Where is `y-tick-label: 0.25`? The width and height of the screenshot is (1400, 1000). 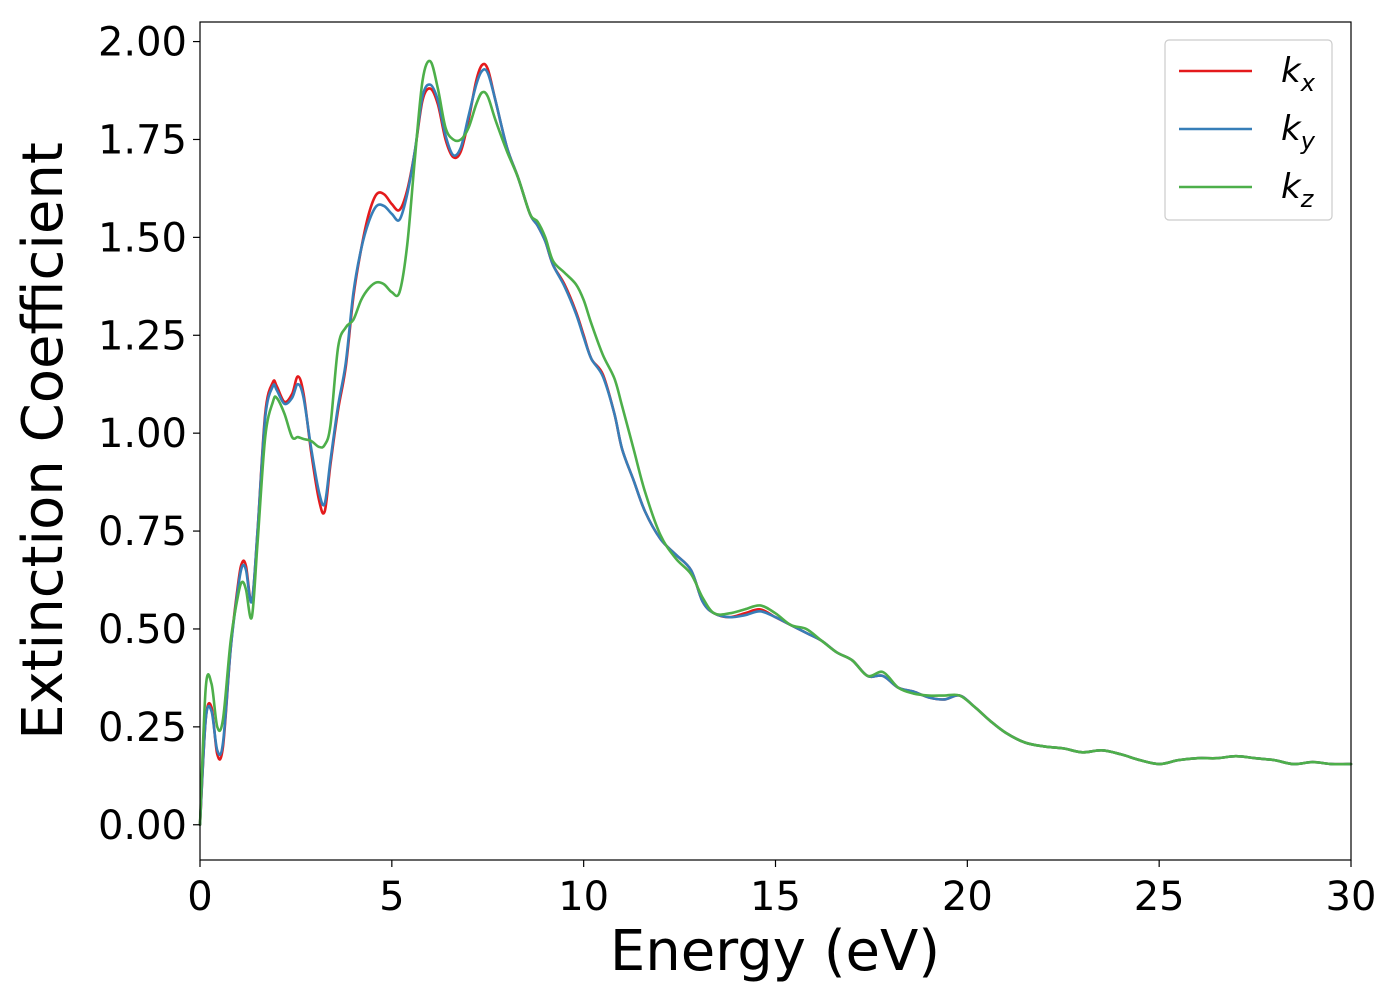
y-tick-label: 0.25 is located at coordinates (142, 728).